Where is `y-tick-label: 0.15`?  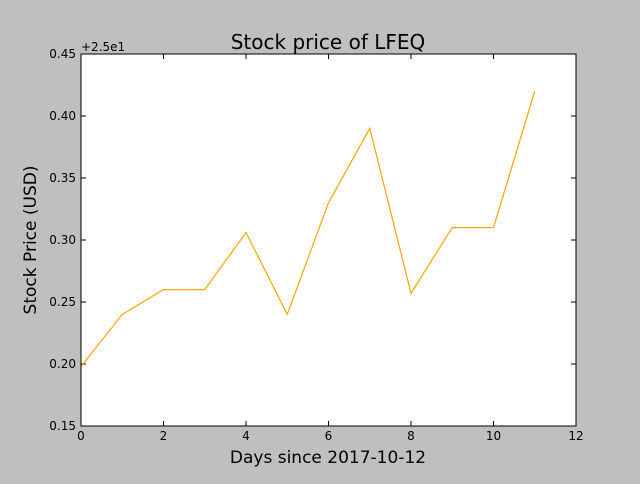
y-tick-label: 0.15 is located at coordinates (62, 426).